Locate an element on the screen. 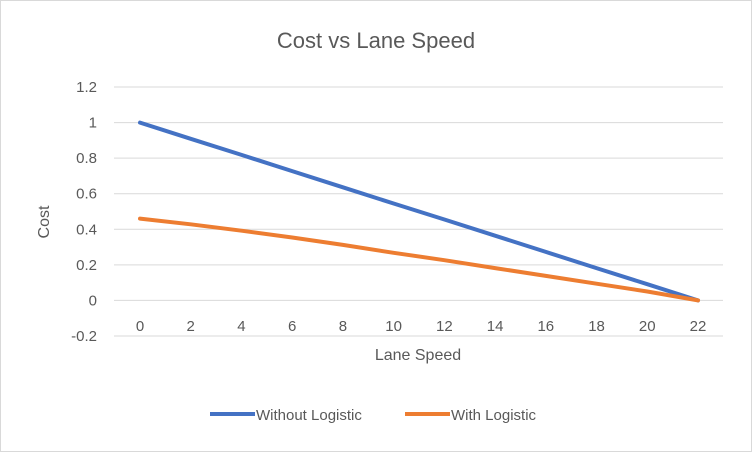  chart-title: Cost vs Lane Speed is located at coordinates (376, 40).